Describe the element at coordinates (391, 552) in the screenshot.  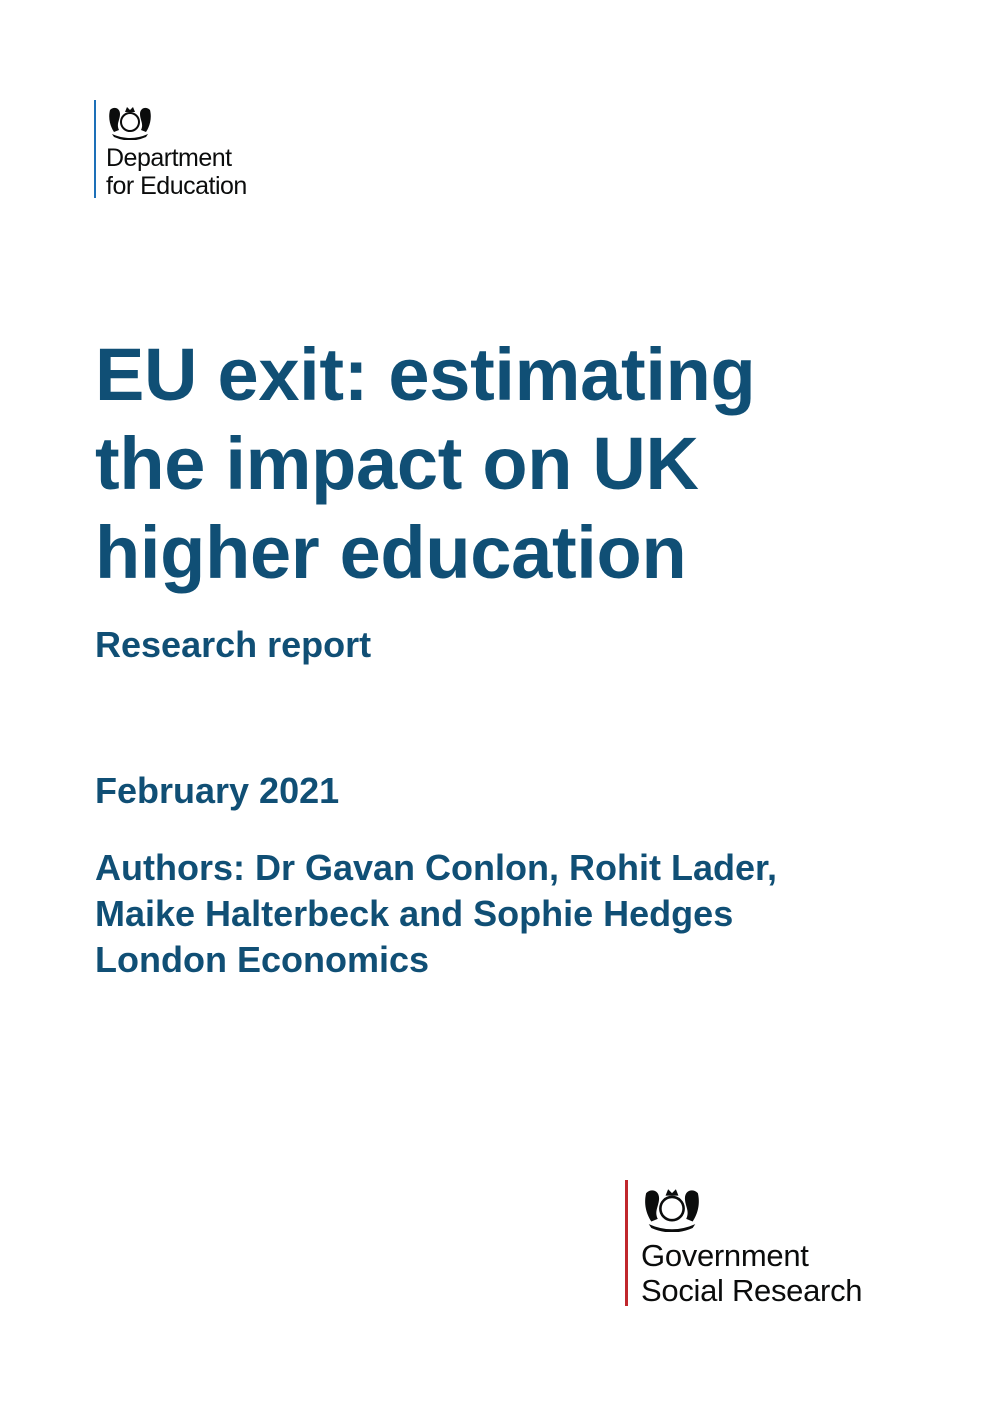
I see `title-line: higher education` at that location.